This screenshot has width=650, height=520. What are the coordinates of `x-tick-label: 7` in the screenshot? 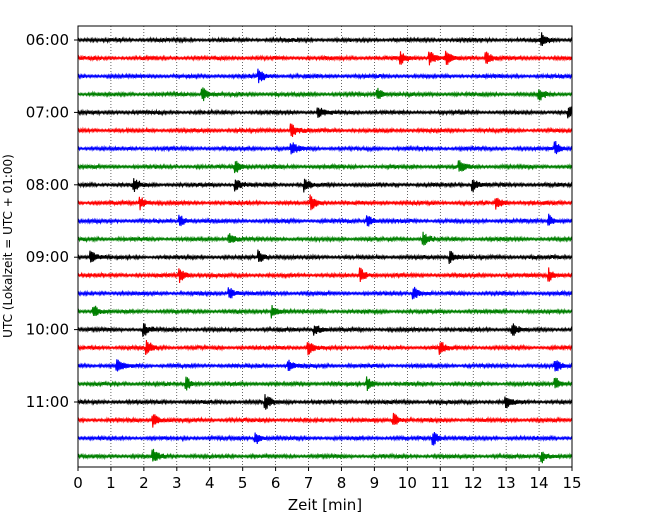 It's located at (309, 483).